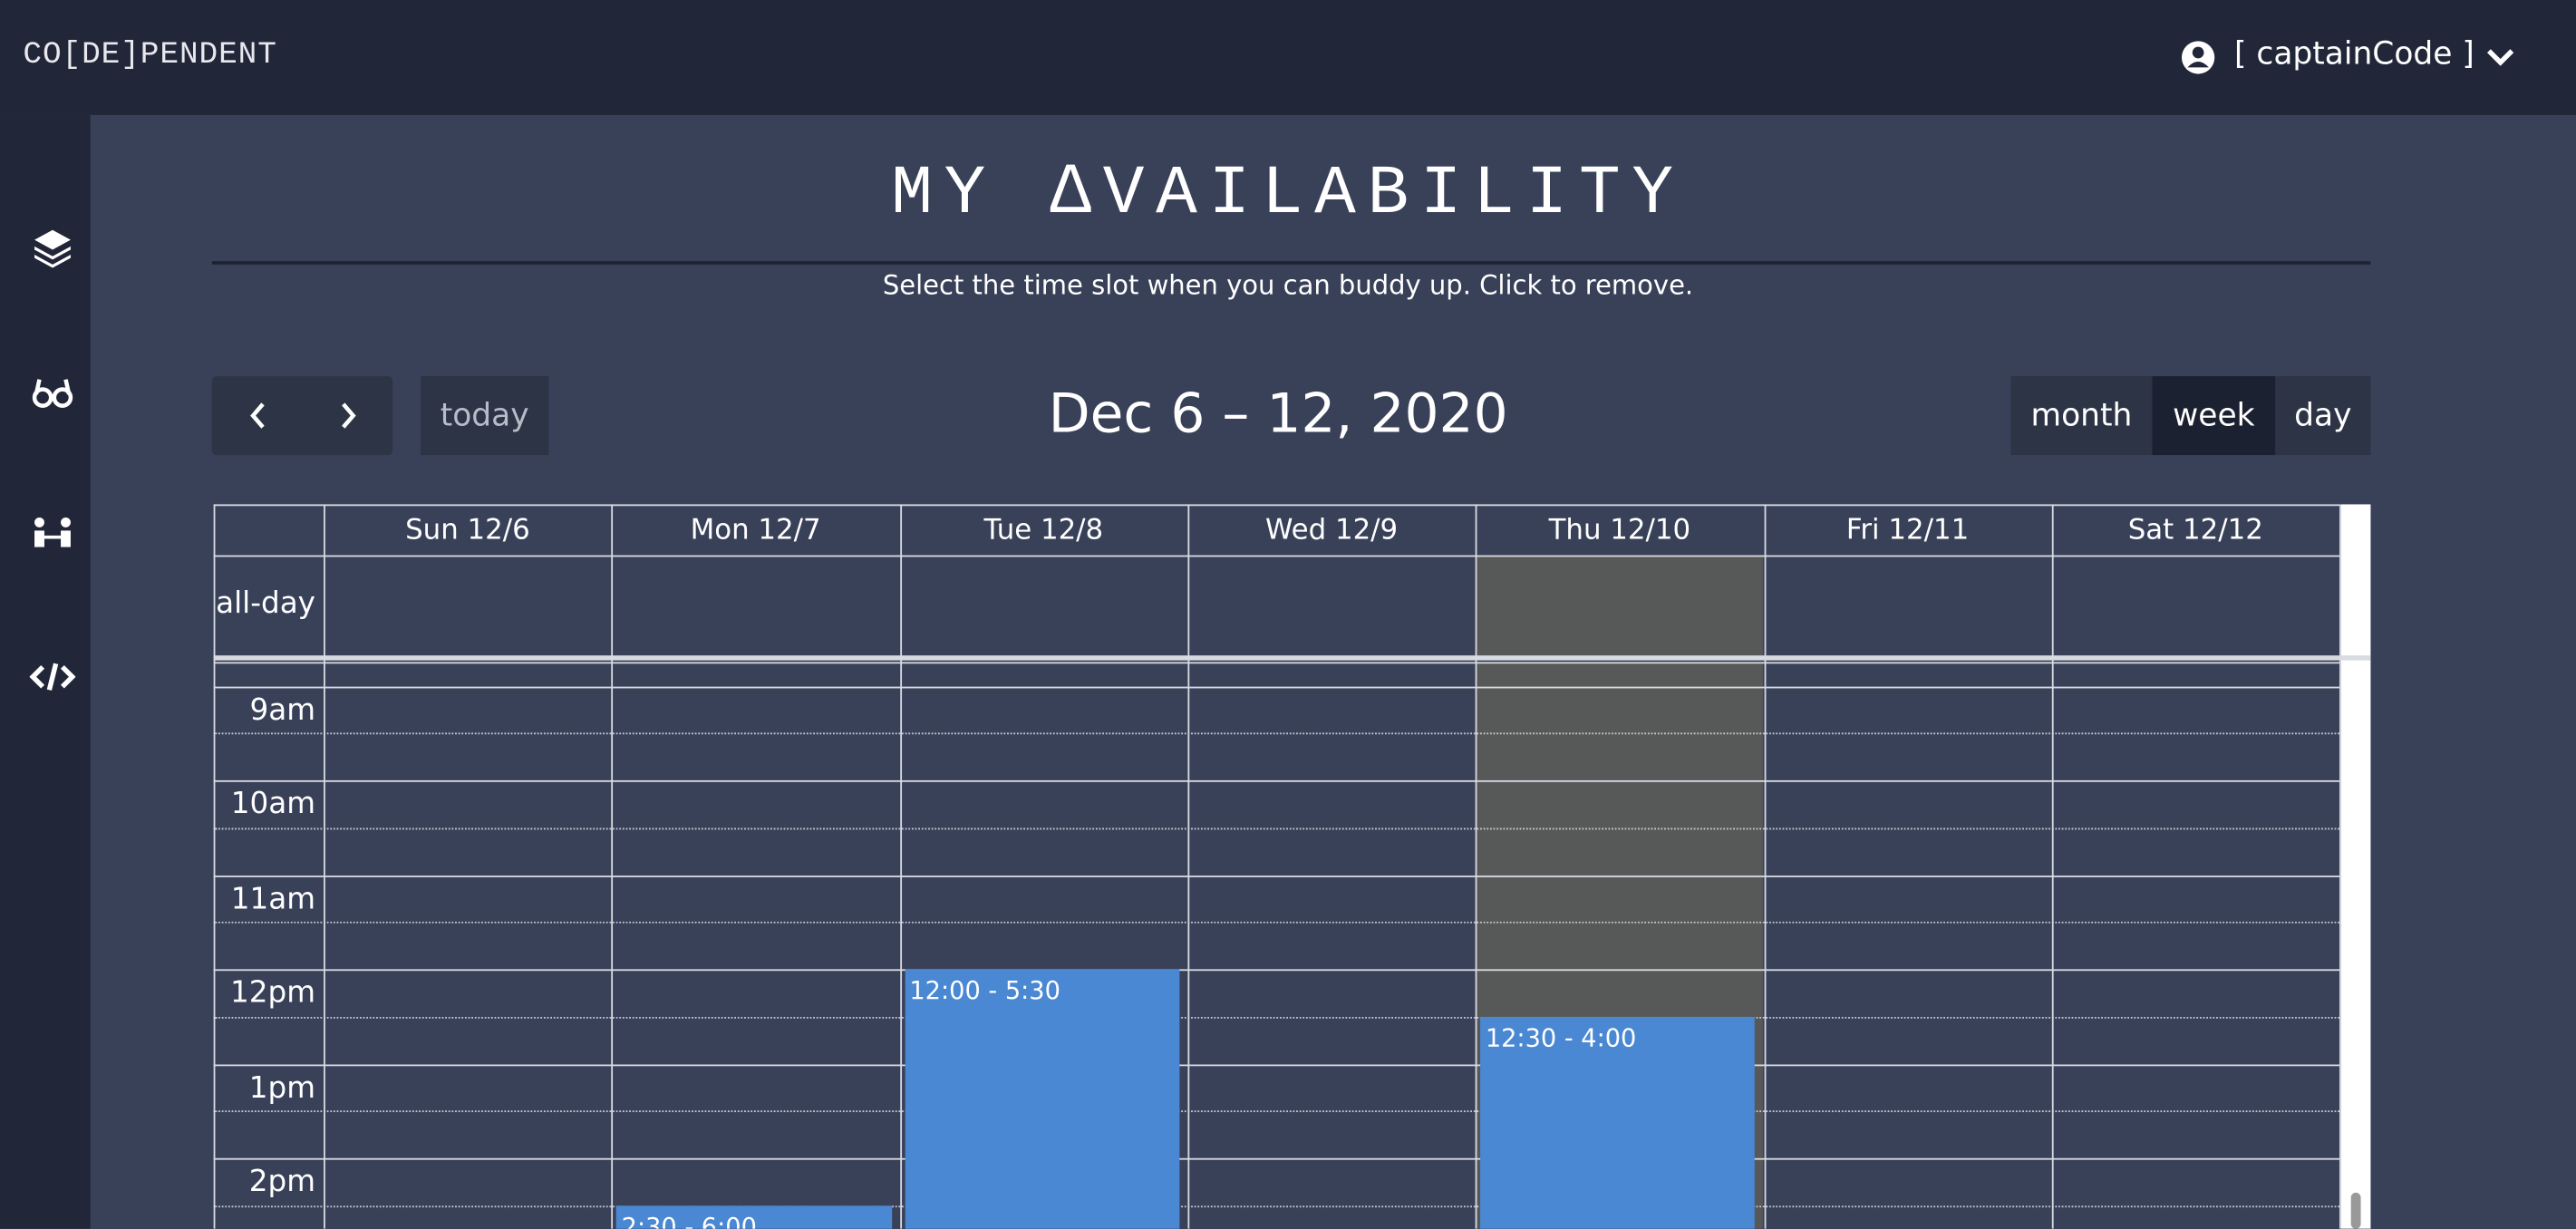 This screenshot has width=2576, height=1229. I want to click on nav-arrows, so click(302, 415).